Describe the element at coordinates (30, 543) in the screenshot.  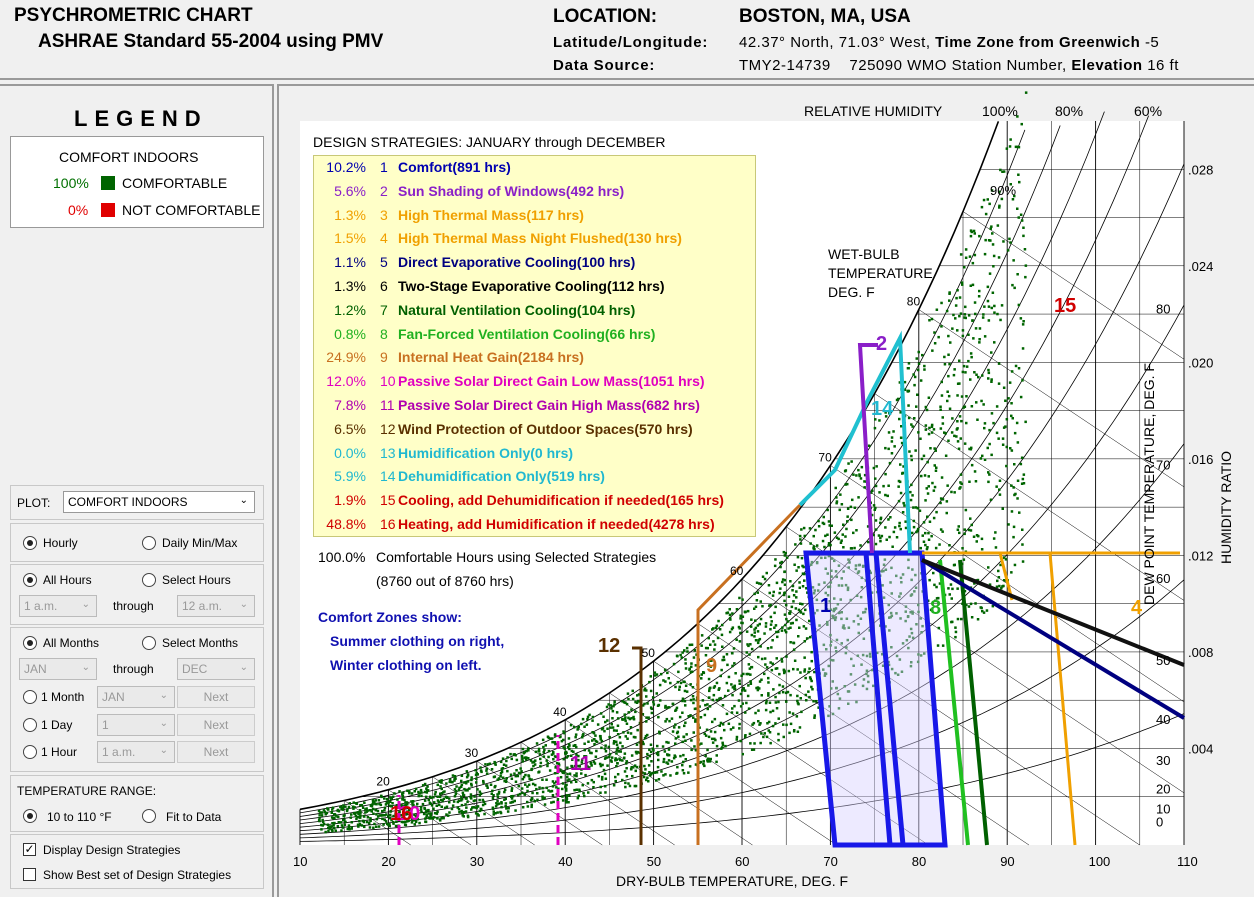
I see `hourly-radio` at that location.